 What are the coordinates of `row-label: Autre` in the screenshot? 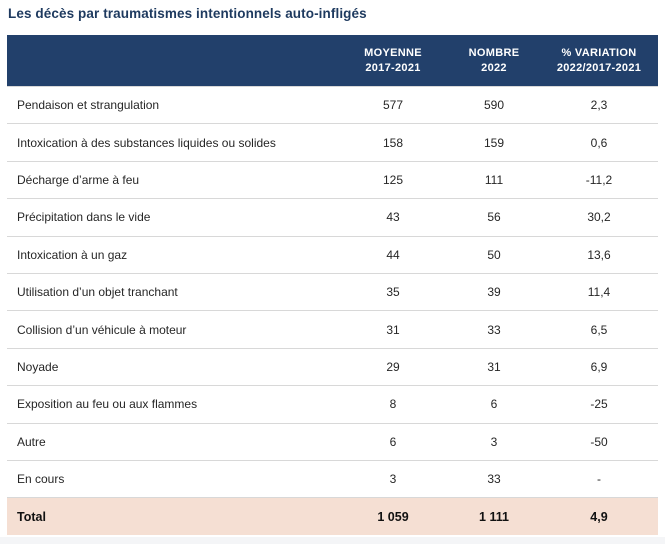 It's located at (31, 441).